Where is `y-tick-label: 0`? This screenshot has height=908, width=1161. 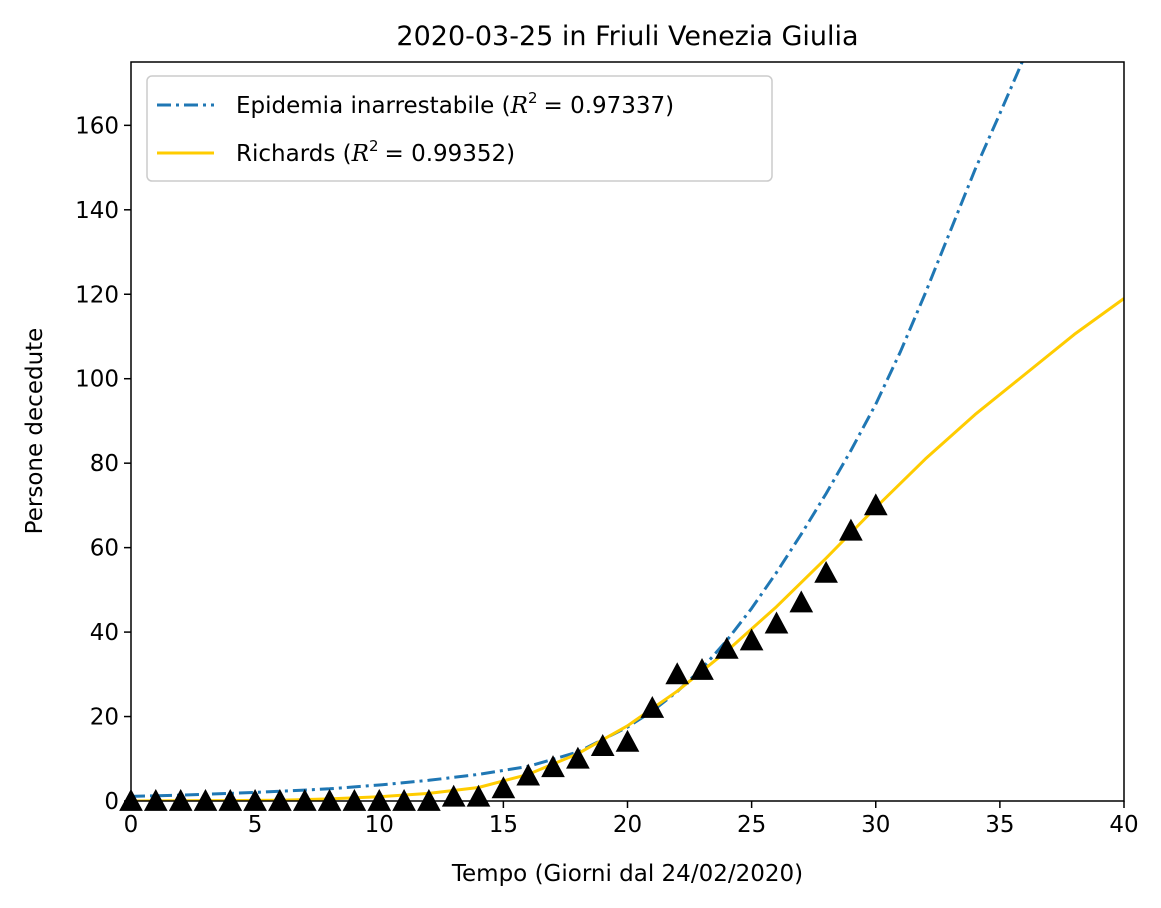 y-tick-label: 0 is located at coordinates (111, 802).